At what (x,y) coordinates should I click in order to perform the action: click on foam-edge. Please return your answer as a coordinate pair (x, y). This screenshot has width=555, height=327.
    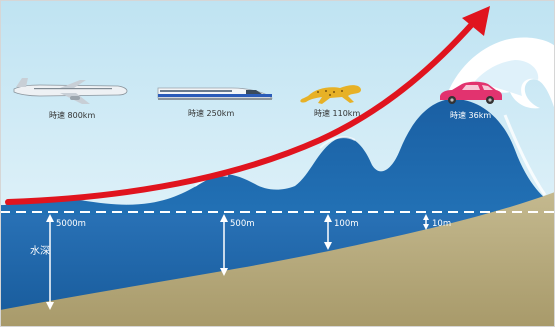
    Looking at the image, I should click on (337, 142).